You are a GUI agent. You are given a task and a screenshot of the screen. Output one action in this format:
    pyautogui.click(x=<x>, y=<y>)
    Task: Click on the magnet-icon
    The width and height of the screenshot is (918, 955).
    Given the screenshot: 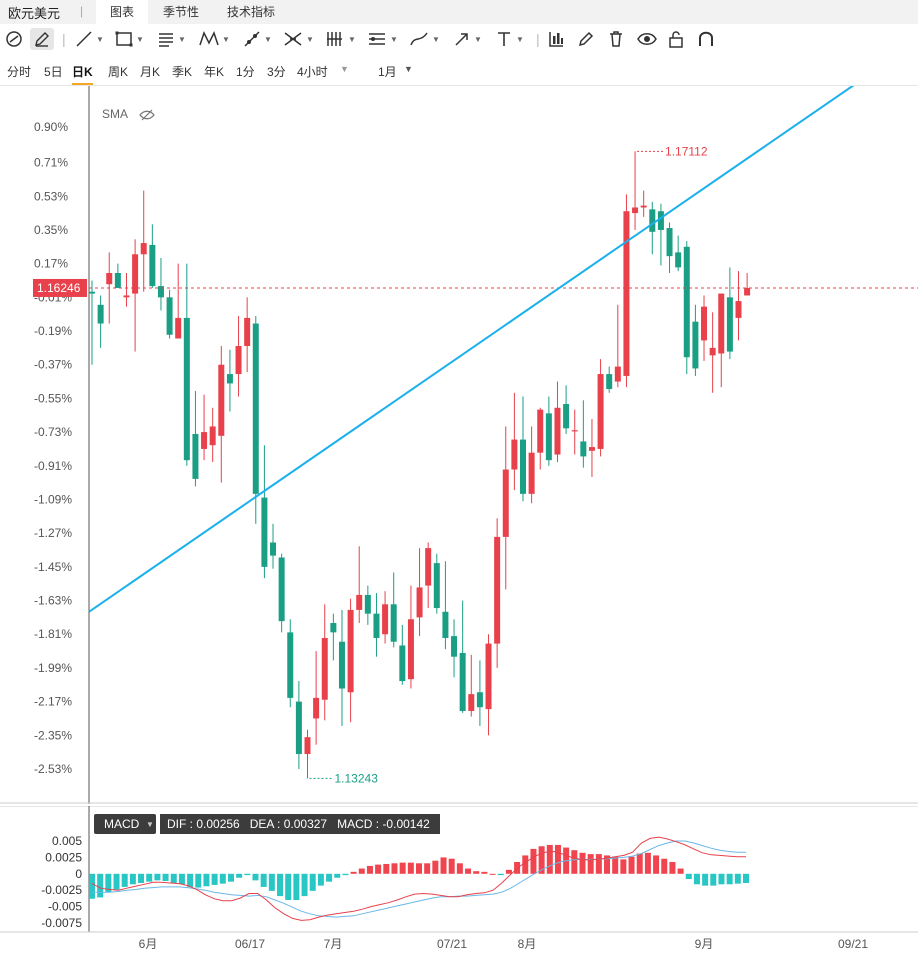 What is the action you would take?
    pyautogui.click(x=706, y=39)
    